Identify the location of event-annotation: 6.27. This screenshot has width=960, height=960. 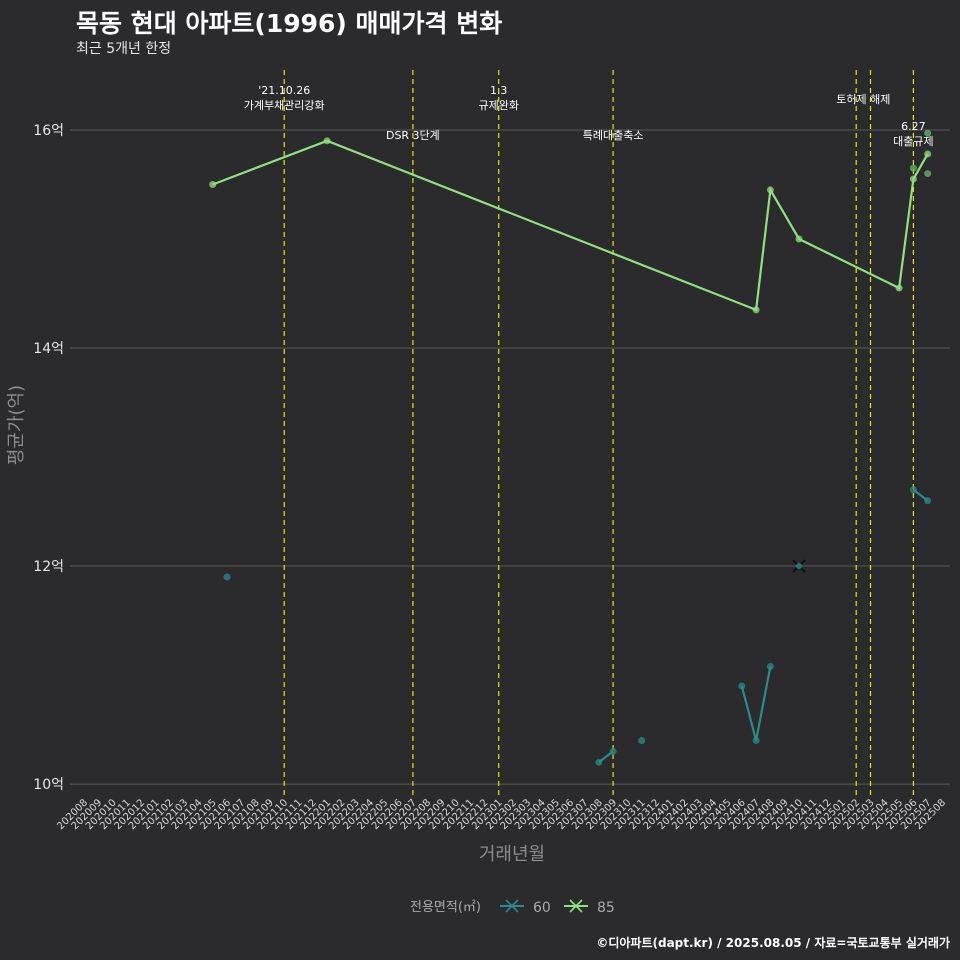
(913, 126).